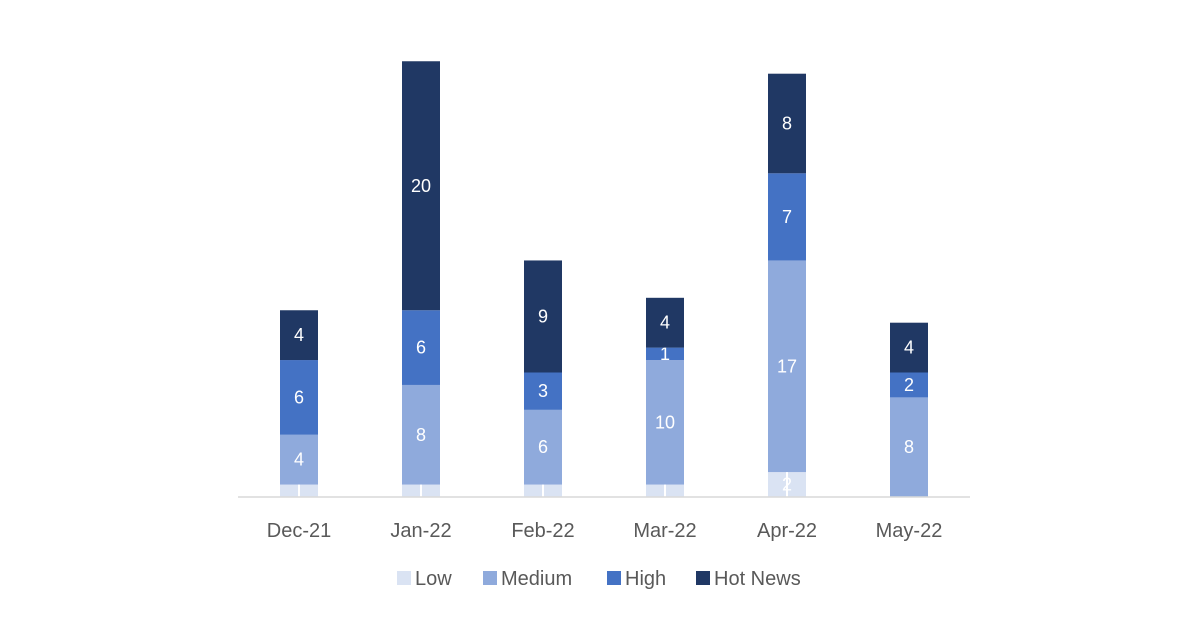  Describe the element at coordinates (909, 531) in the screenshot. I see `category-label-may-22: May-22` at that location.